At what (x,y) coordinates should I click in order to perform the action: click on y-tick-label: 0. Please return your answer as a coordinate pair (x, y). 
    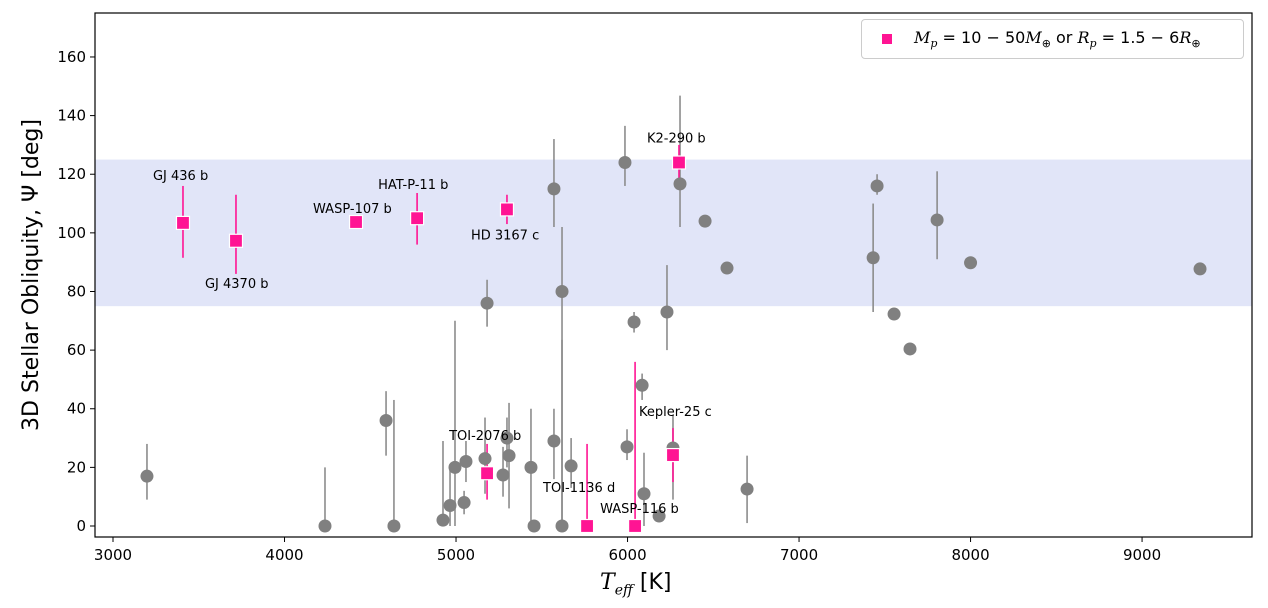
    Looking at the image, I should click on (81, 526).